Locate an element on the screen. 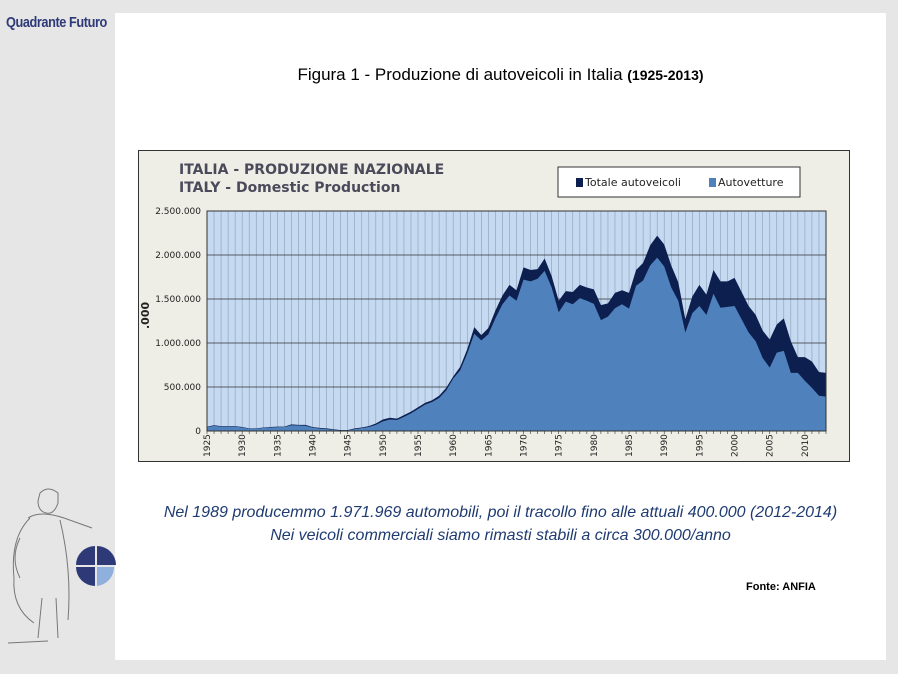 The height and width of the screenshot is (674, 898). x-tick-label: 1965 is located at coordinates (489, 445).